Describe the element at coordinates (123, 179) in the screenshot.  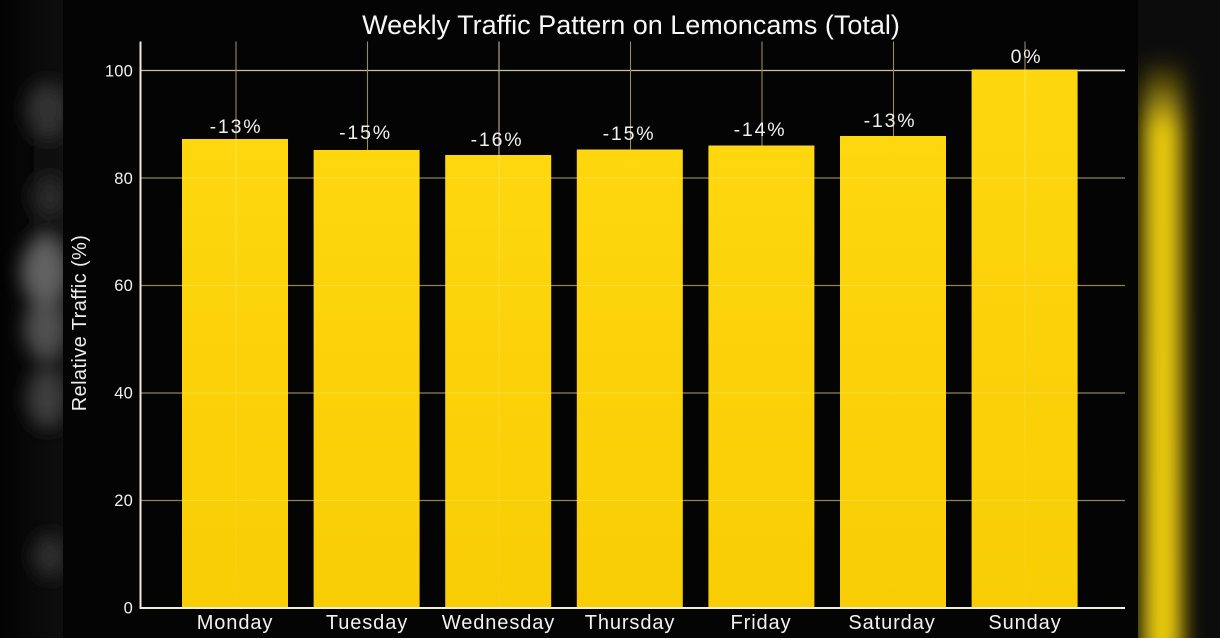
I see `svg-text: 80` at that location.